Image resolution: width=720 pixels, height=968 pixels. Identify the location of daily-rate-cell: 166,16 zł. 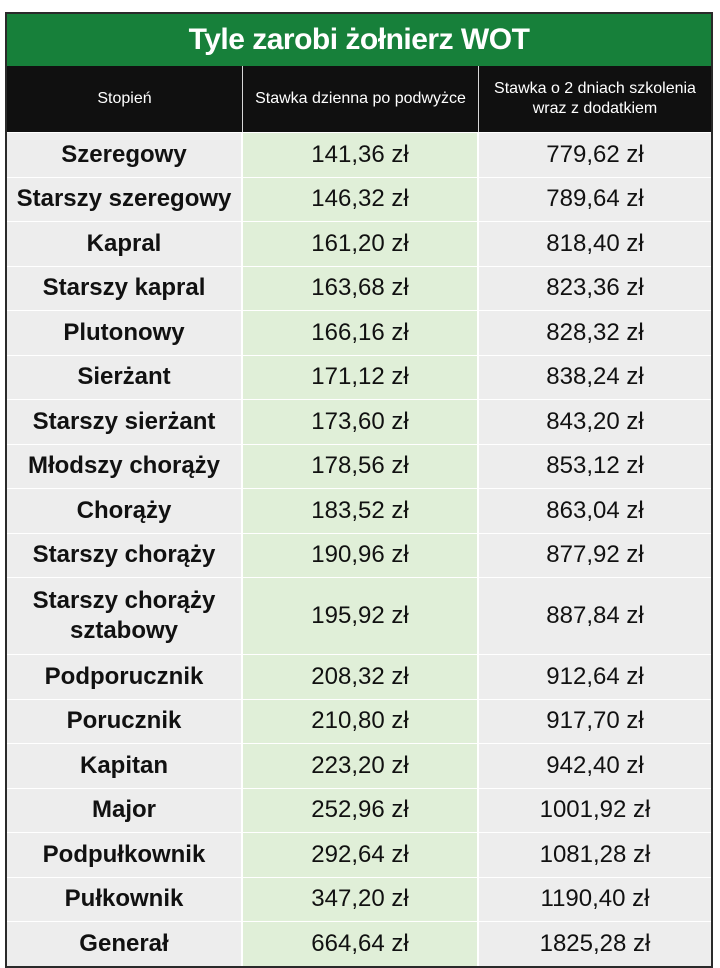
(361, 333).